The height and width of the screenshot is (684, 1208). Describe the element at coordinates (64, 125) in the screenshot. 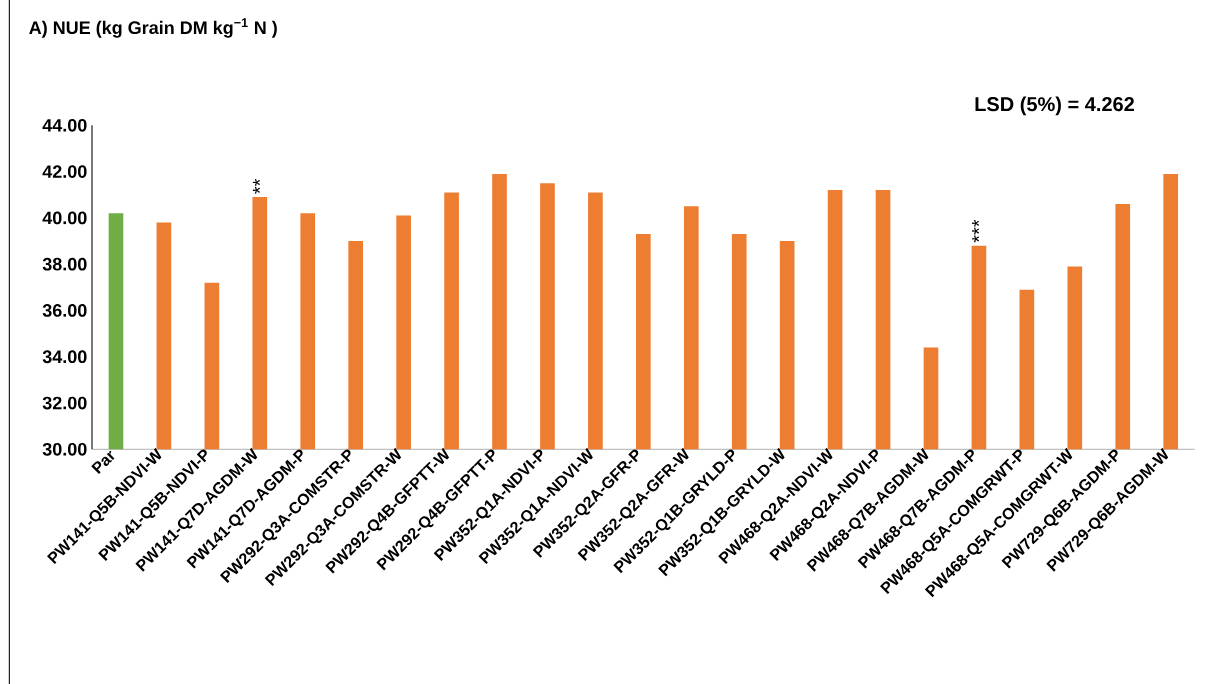

I see `y-tick-label: 44.00` at that location.